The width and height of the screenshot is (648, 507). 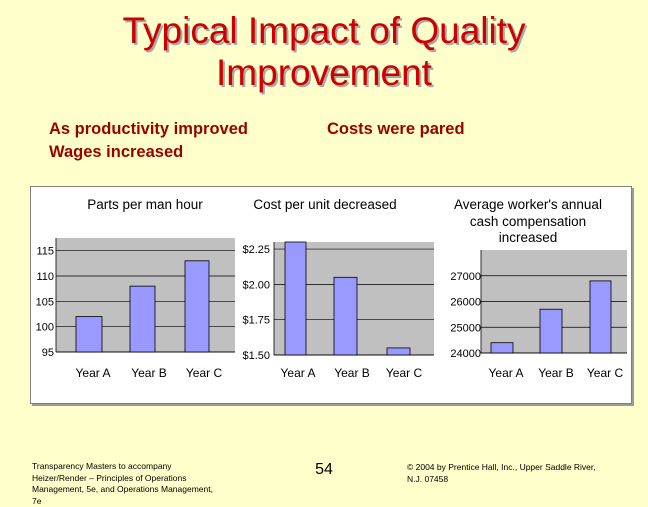 I want to click on footer-credit-line1: Transparency Masters to accompany, so click(x=146, y=467).